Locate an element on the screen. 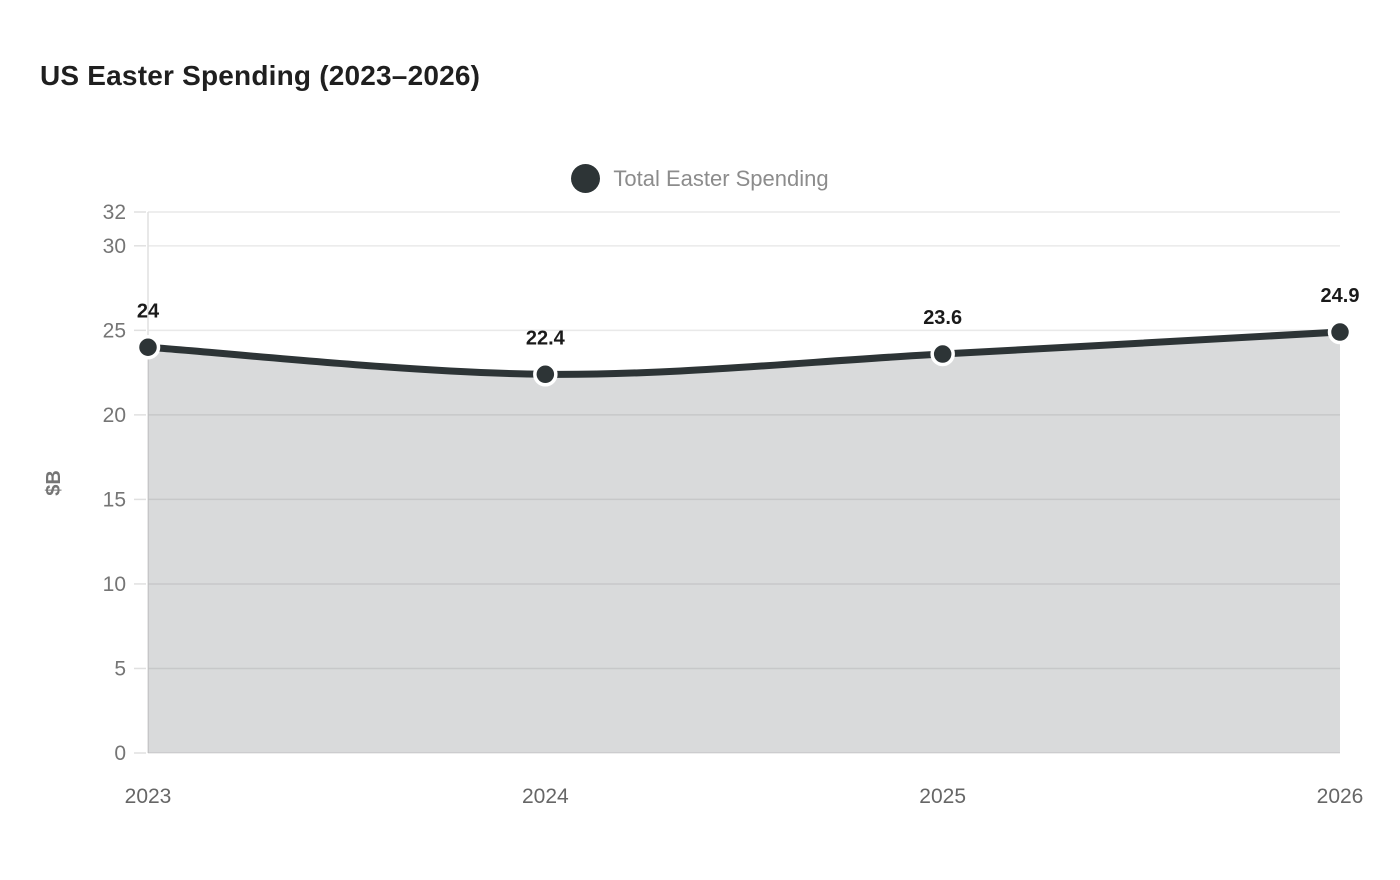 This screenshot has height=880, width=1400. legend-circle-icon is located at coordinates (586, 178).